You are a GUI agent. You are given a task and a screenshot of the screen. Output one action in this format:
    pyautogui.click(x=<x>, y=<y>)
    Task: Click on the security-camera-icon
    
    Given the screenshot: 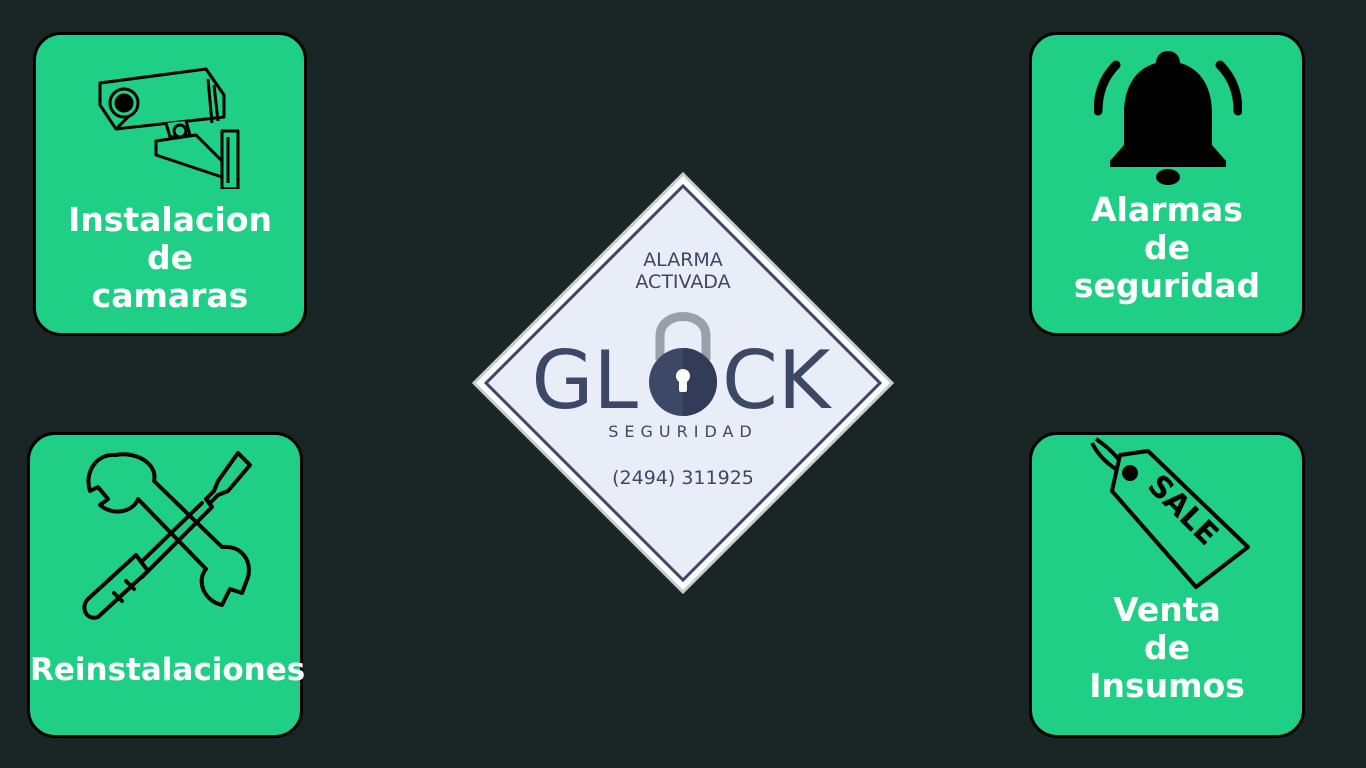 What is the action you would take?
    pyautogui.click(x=169, y=128)
    